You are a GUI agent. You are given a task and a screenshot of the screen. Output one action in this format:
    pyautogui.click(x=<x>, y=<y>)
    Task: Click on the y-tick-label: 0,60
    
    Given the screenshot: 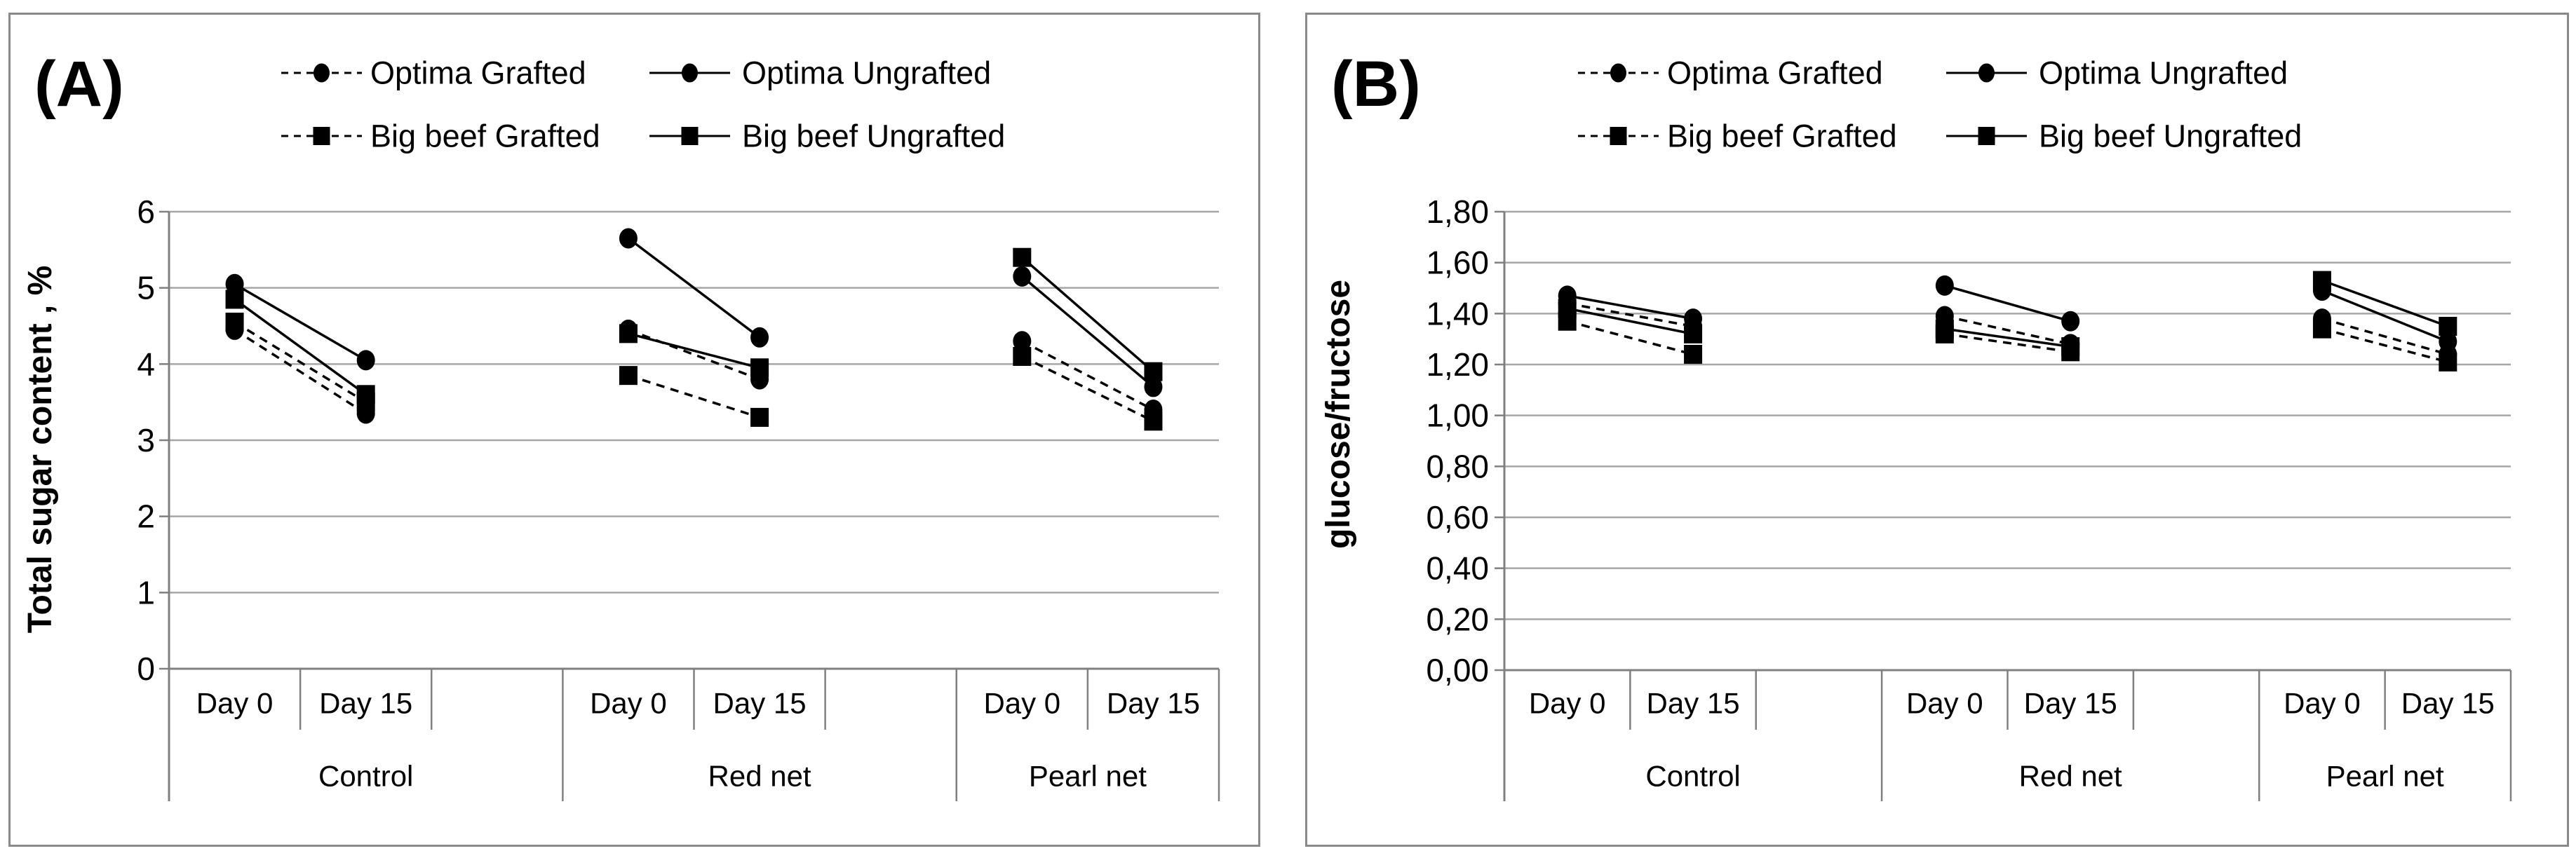 What is the action you would take?
    pyautogui.click(x=1457, y=517)
    